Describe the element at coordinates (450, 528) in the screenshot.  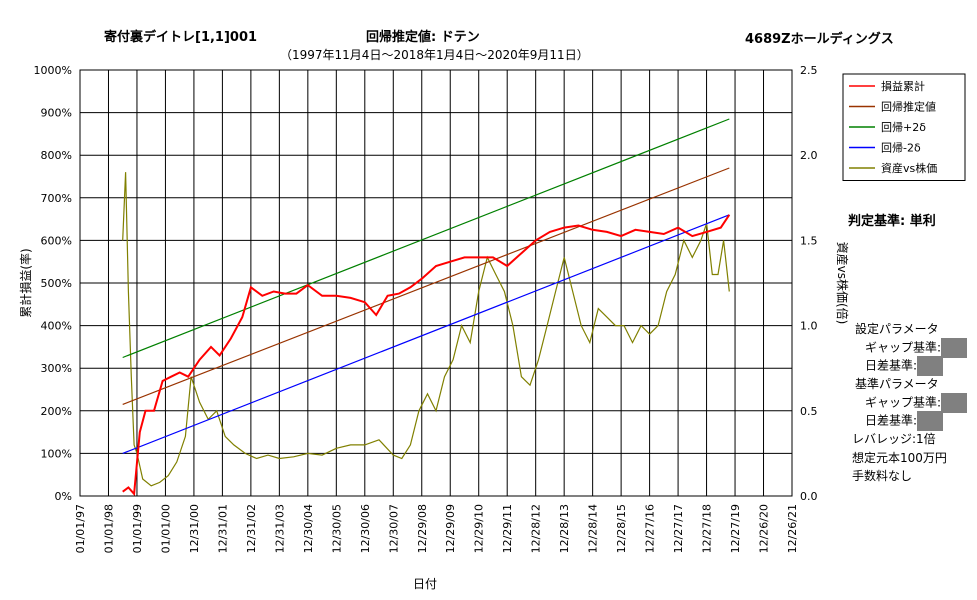
I see `x-tick-label: 12/29/09` at that location.